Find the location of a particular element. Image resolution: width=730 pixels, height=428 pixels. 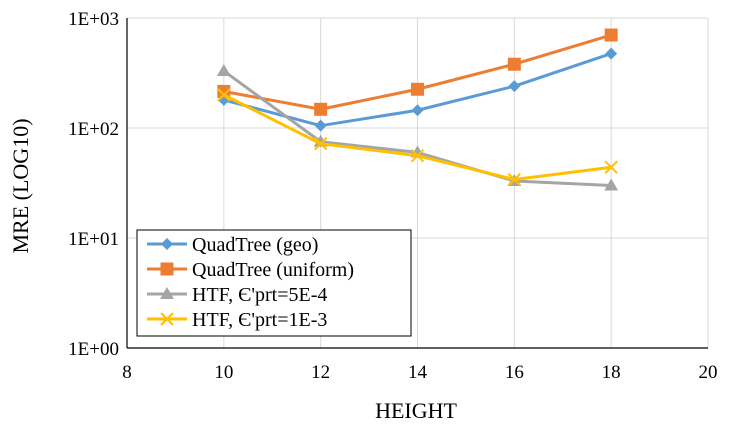

series-3-point-3-b is located at coordinates (514, 179).